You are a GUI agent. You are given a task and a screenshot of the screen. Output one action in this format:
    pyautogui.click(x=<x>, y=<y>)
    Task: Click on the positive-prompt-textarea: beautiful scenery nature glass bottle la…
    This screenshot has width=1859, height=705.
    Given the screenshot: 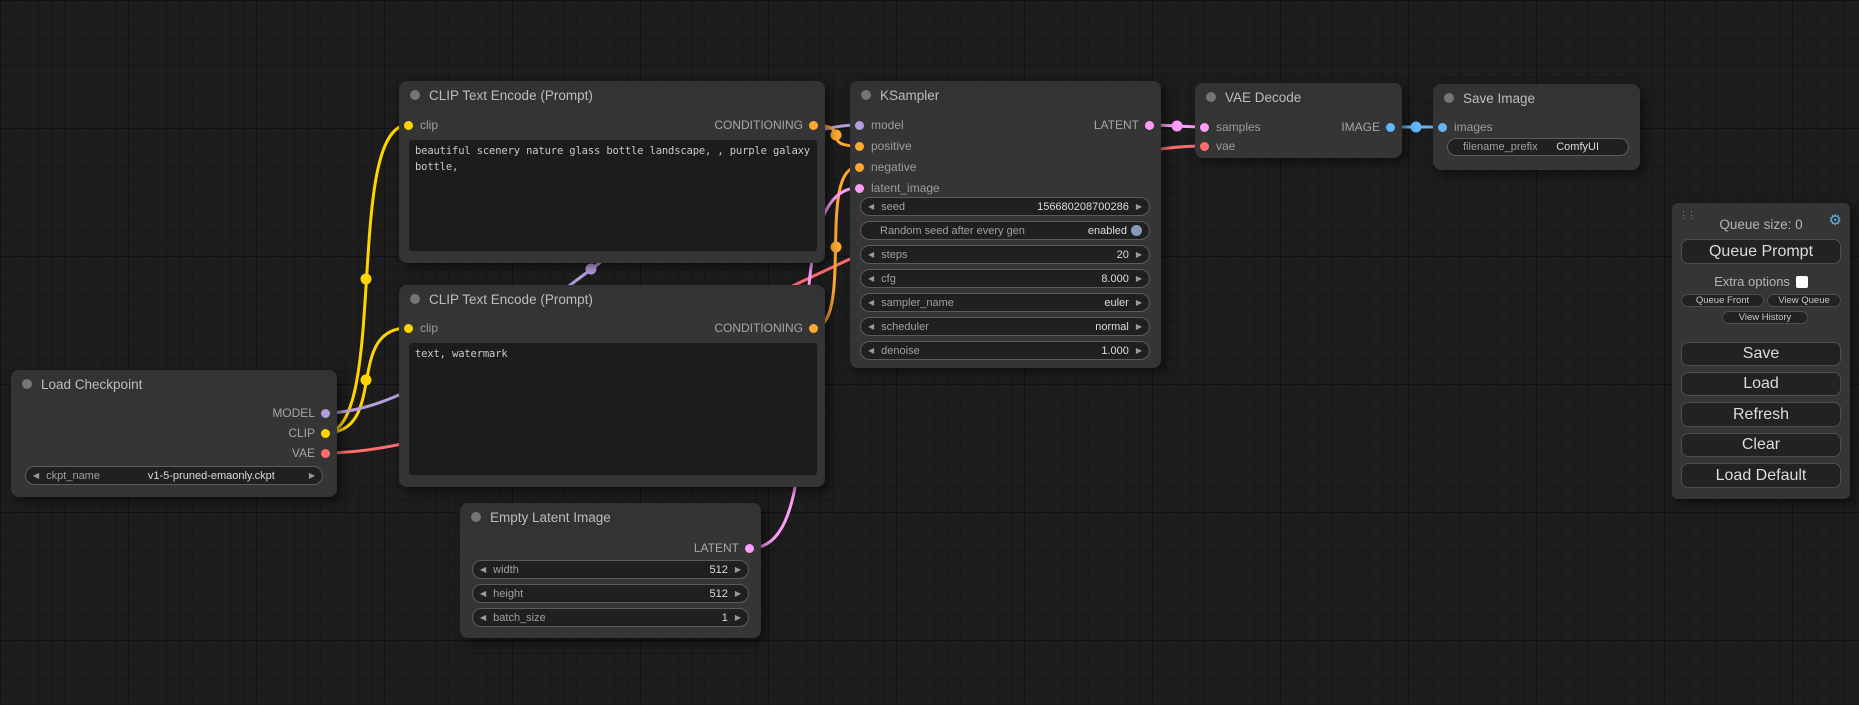 What is the action you would take?
    pyautogui.click(x=613, y=195)
    